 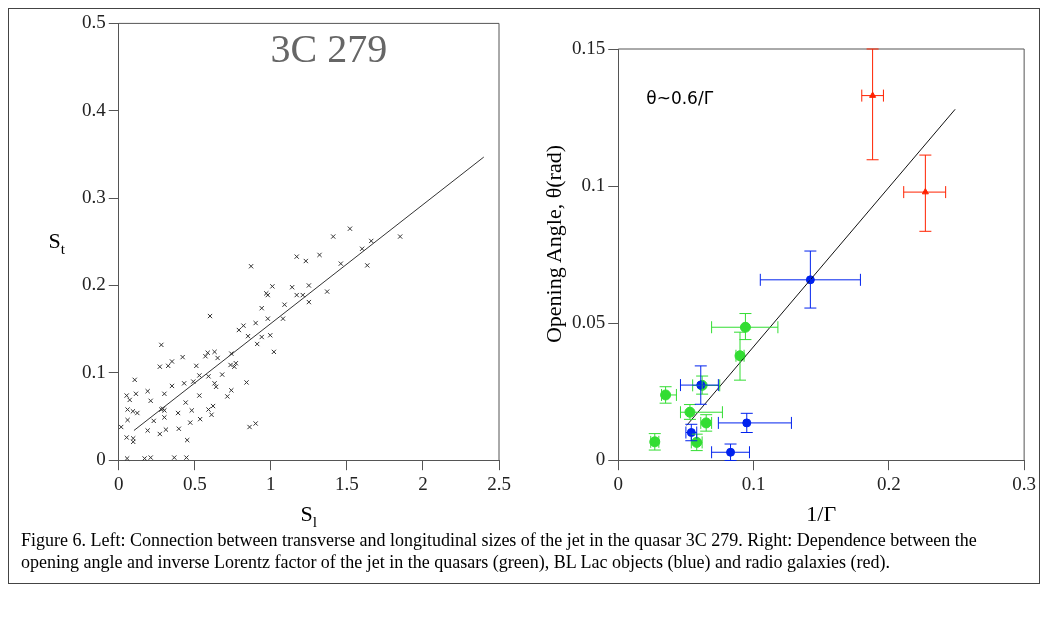 I want to click on x-tick-label: 1, so click(x=271, y=483).